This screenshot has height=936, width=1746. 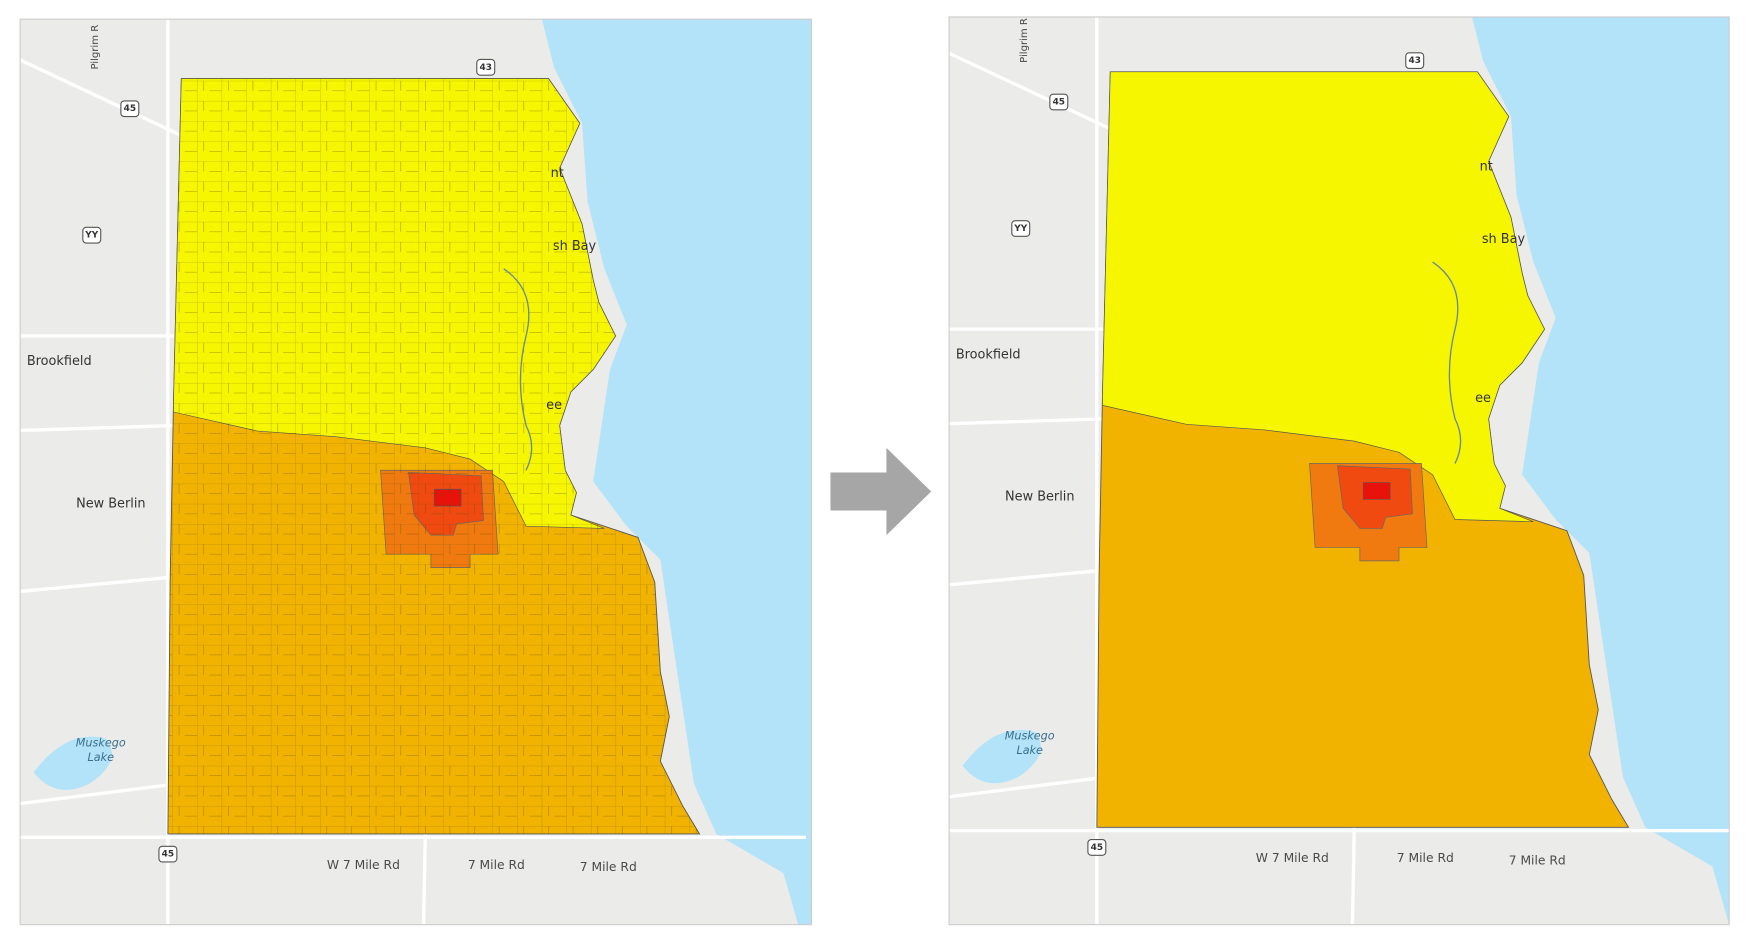 I want to click on lake-michigan, so click(x=1601, y=470).